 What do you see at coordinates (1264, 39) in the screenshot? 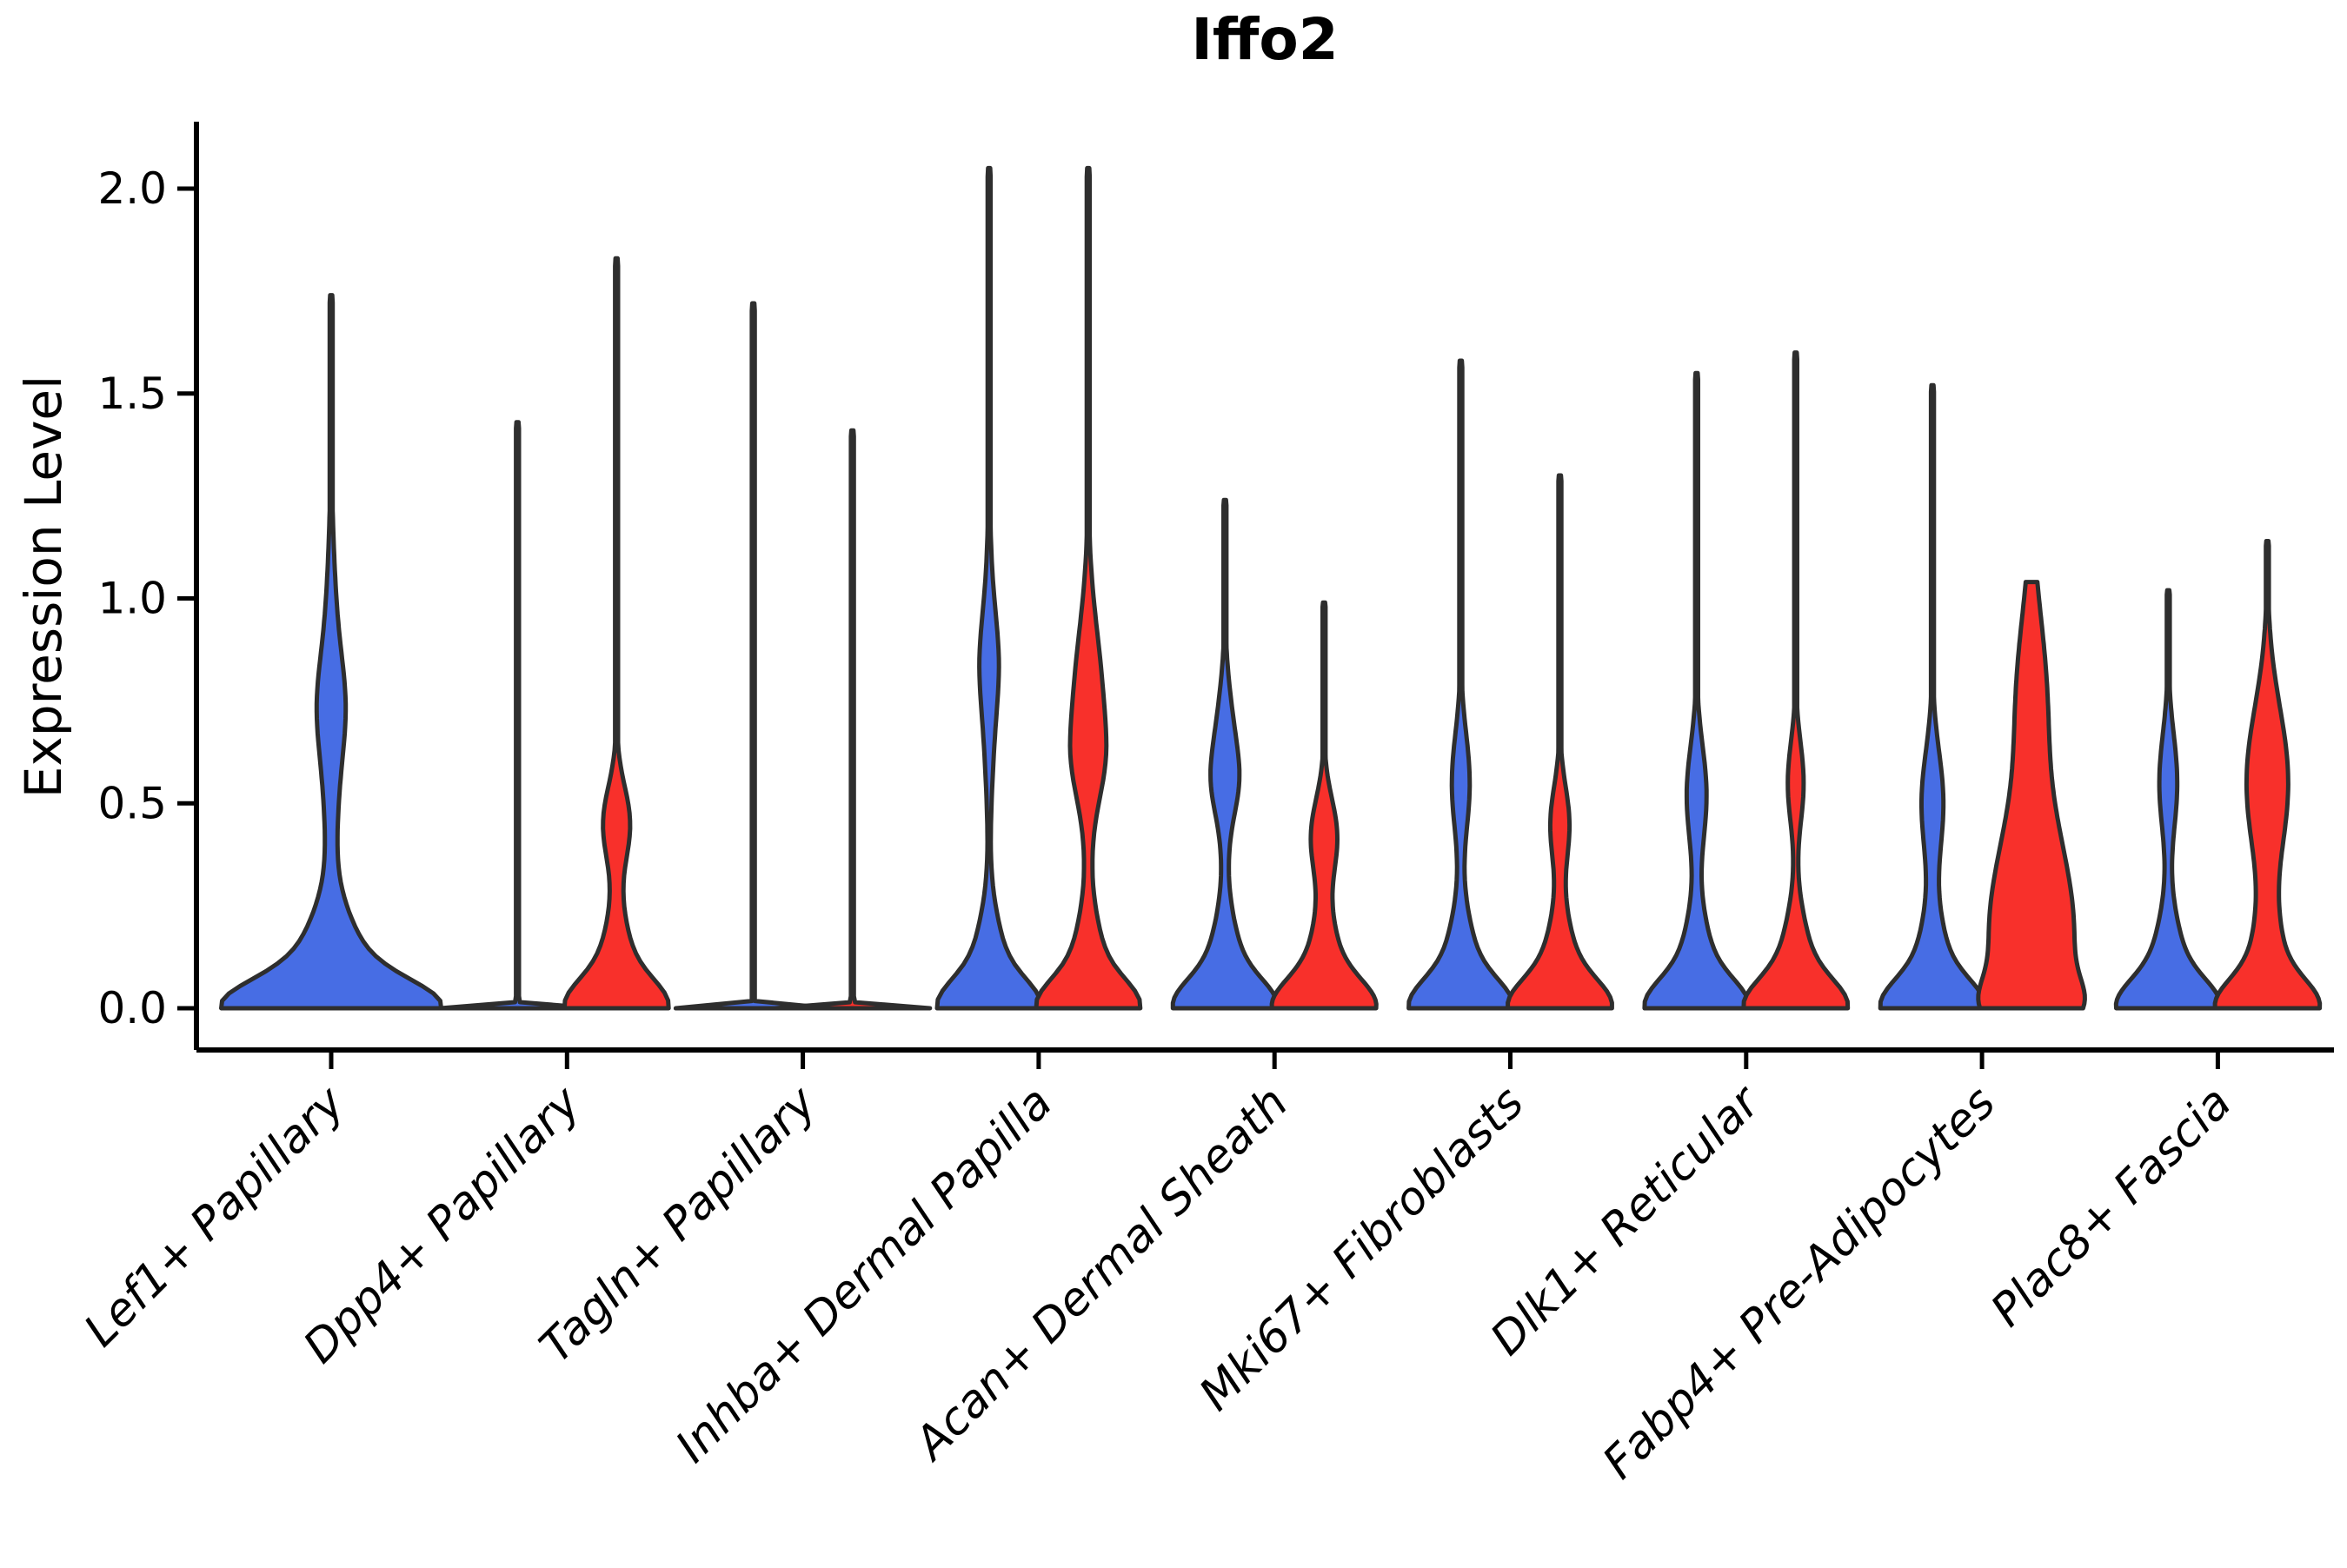
I see `plot-title: Iffo2` at bounding box center [1264, 39].